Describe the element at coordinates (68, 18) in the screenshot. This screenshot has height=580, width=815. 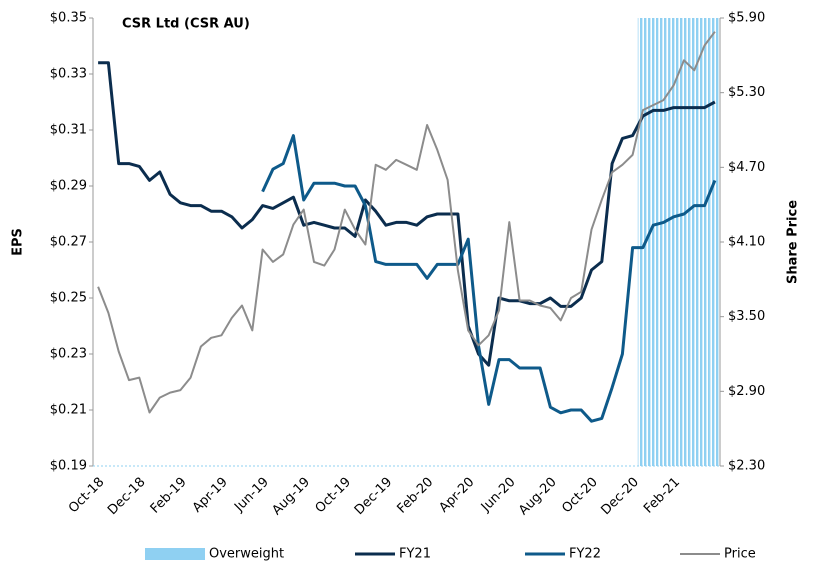
I see `y-tick-label: $0.35` at that location.